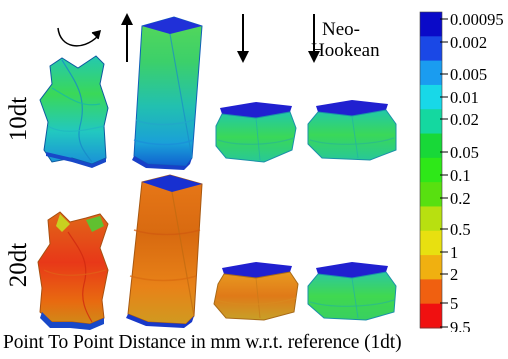 The width and height of the screenshot is (508, 359). I want to click on compressed-block-20dt-a, so click(256, 291).